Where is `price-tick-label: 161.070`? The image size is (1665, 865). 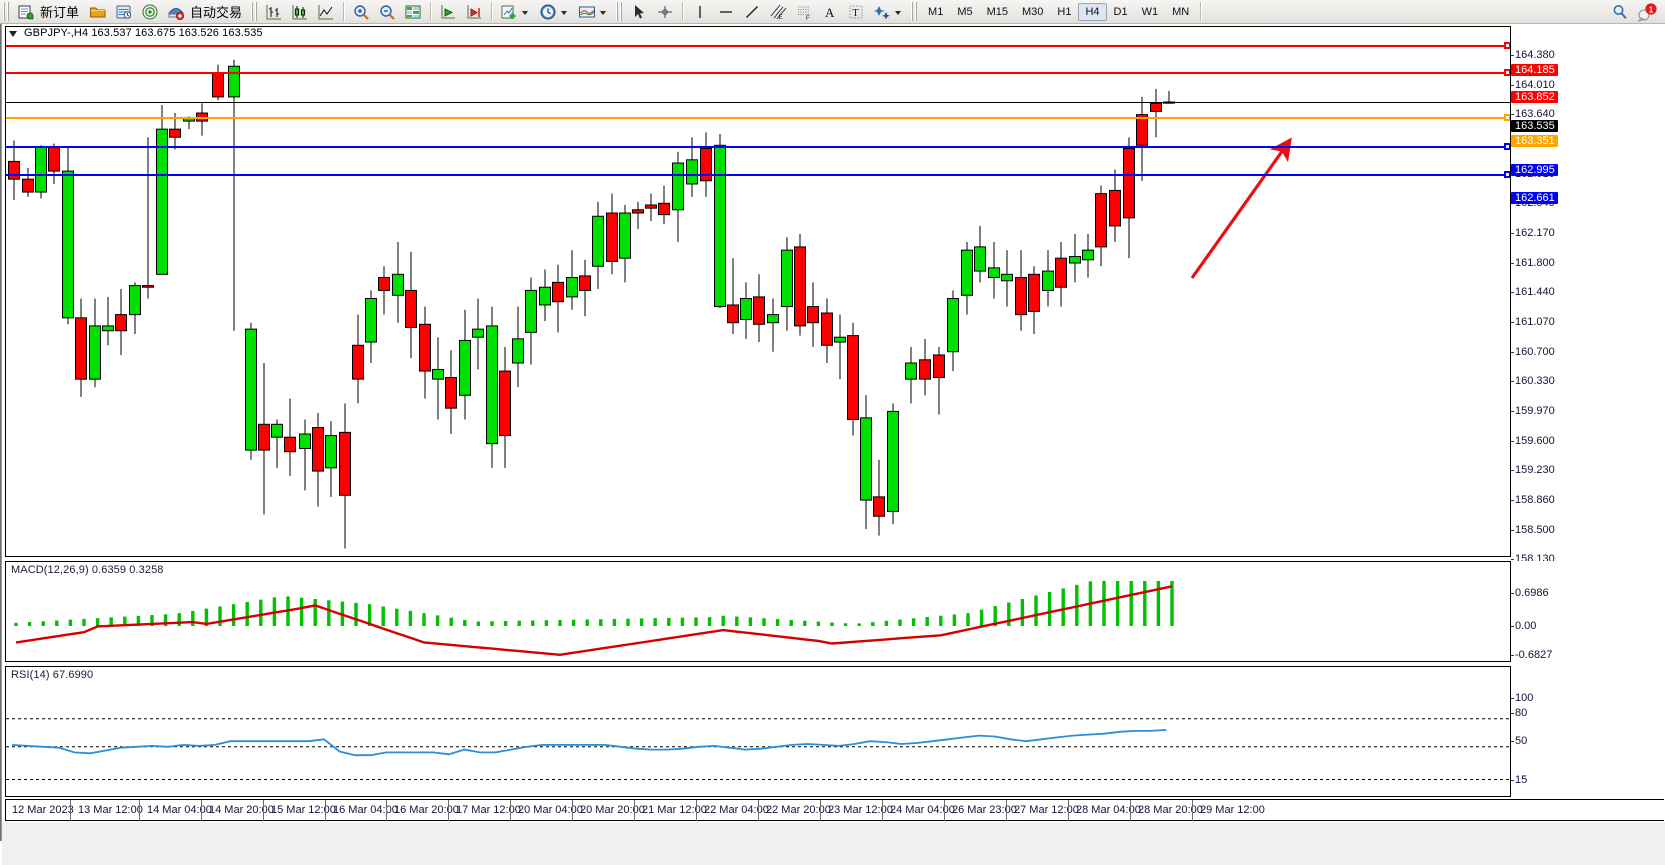
price-tick-label: 161.070 is located at coordinates (1535, 322).